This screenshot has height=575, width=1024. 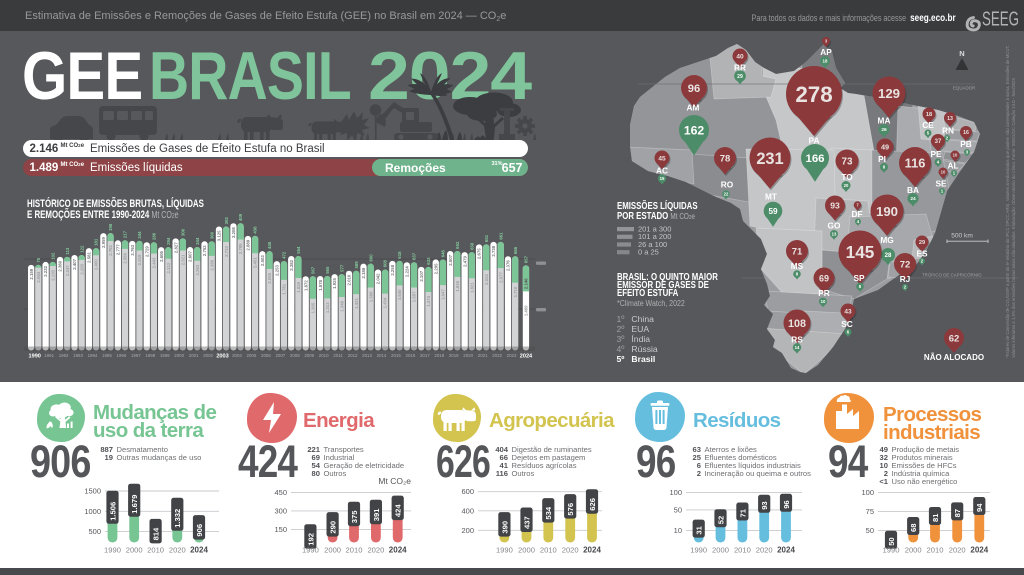 What do you see at coordinates (941, 184) in the screenshot?
I see `svg-text: SE` at bounding box center [941, 184].